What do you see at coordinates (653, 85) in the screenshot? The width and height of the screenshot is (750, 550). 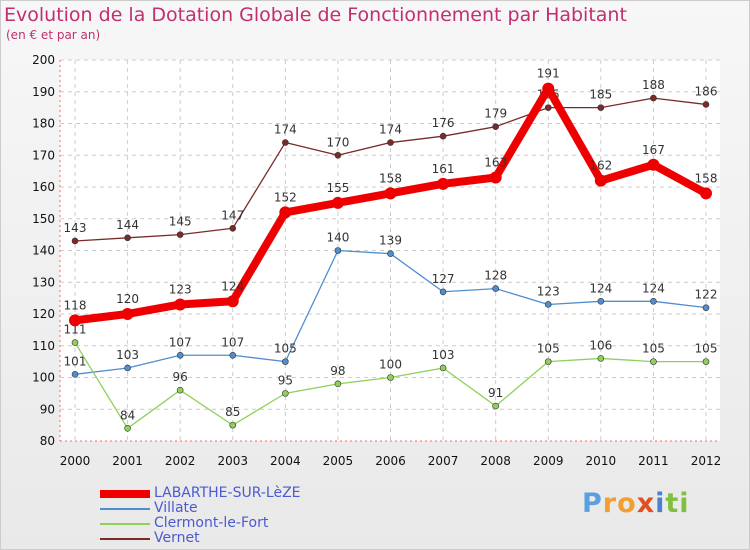 I see `data-label-0-11: 188` at bounding box center [653, 85].